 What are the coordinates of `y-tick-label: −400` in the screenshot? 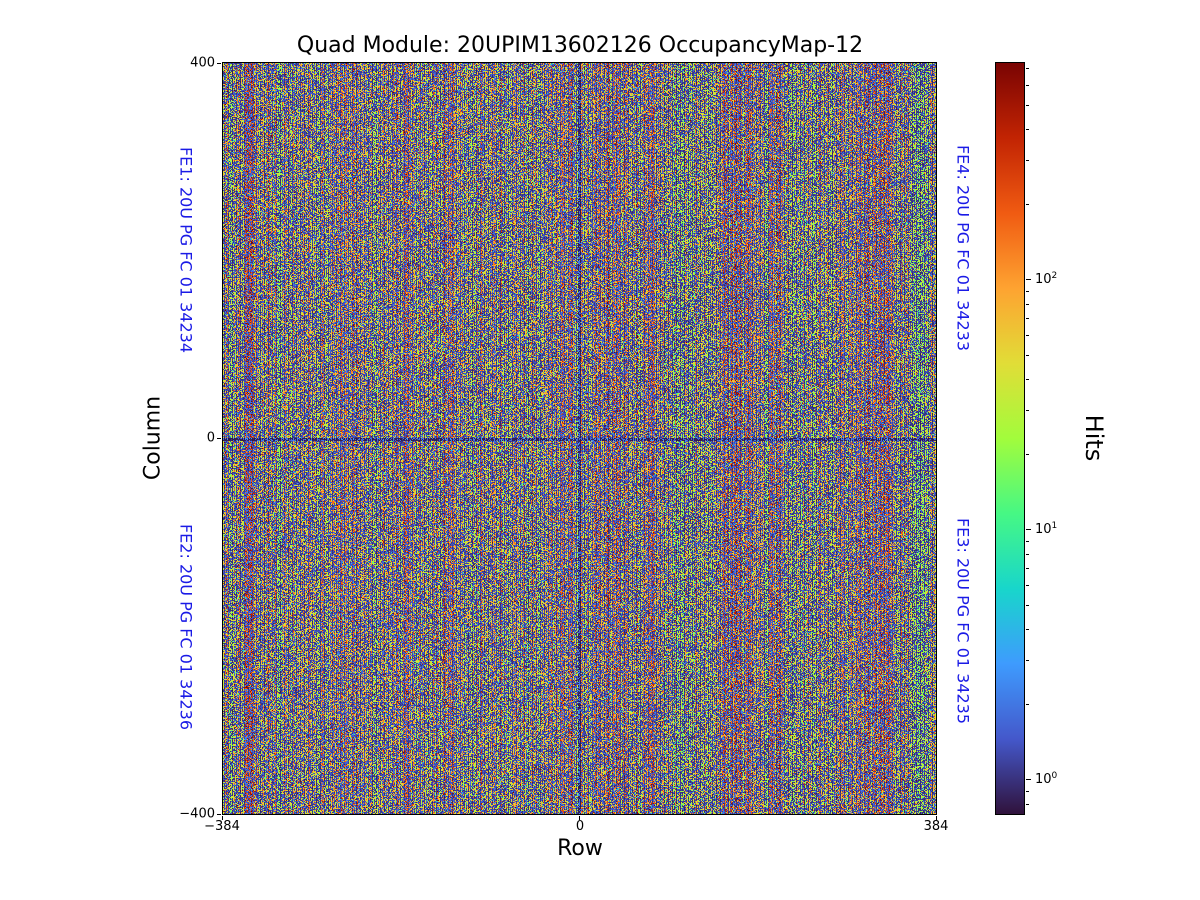 It's located at (197, 814).